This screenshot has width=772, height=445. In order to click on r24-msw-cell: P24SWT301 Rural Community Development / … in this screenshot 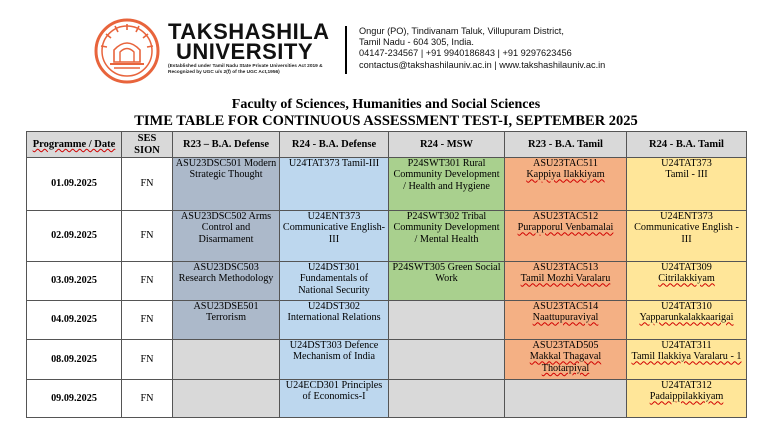, I will do `click(446, 184)`.